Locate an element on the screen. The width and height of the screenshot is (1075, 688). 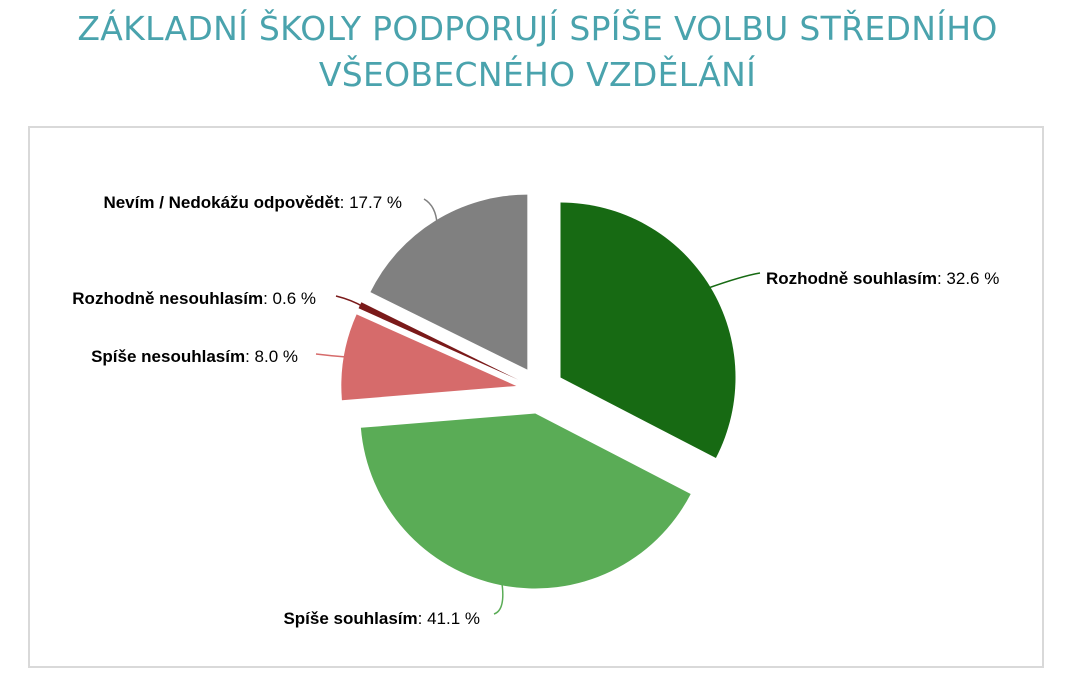
slice-label-value: : 32.6 % is located at coordinates (968, 278).